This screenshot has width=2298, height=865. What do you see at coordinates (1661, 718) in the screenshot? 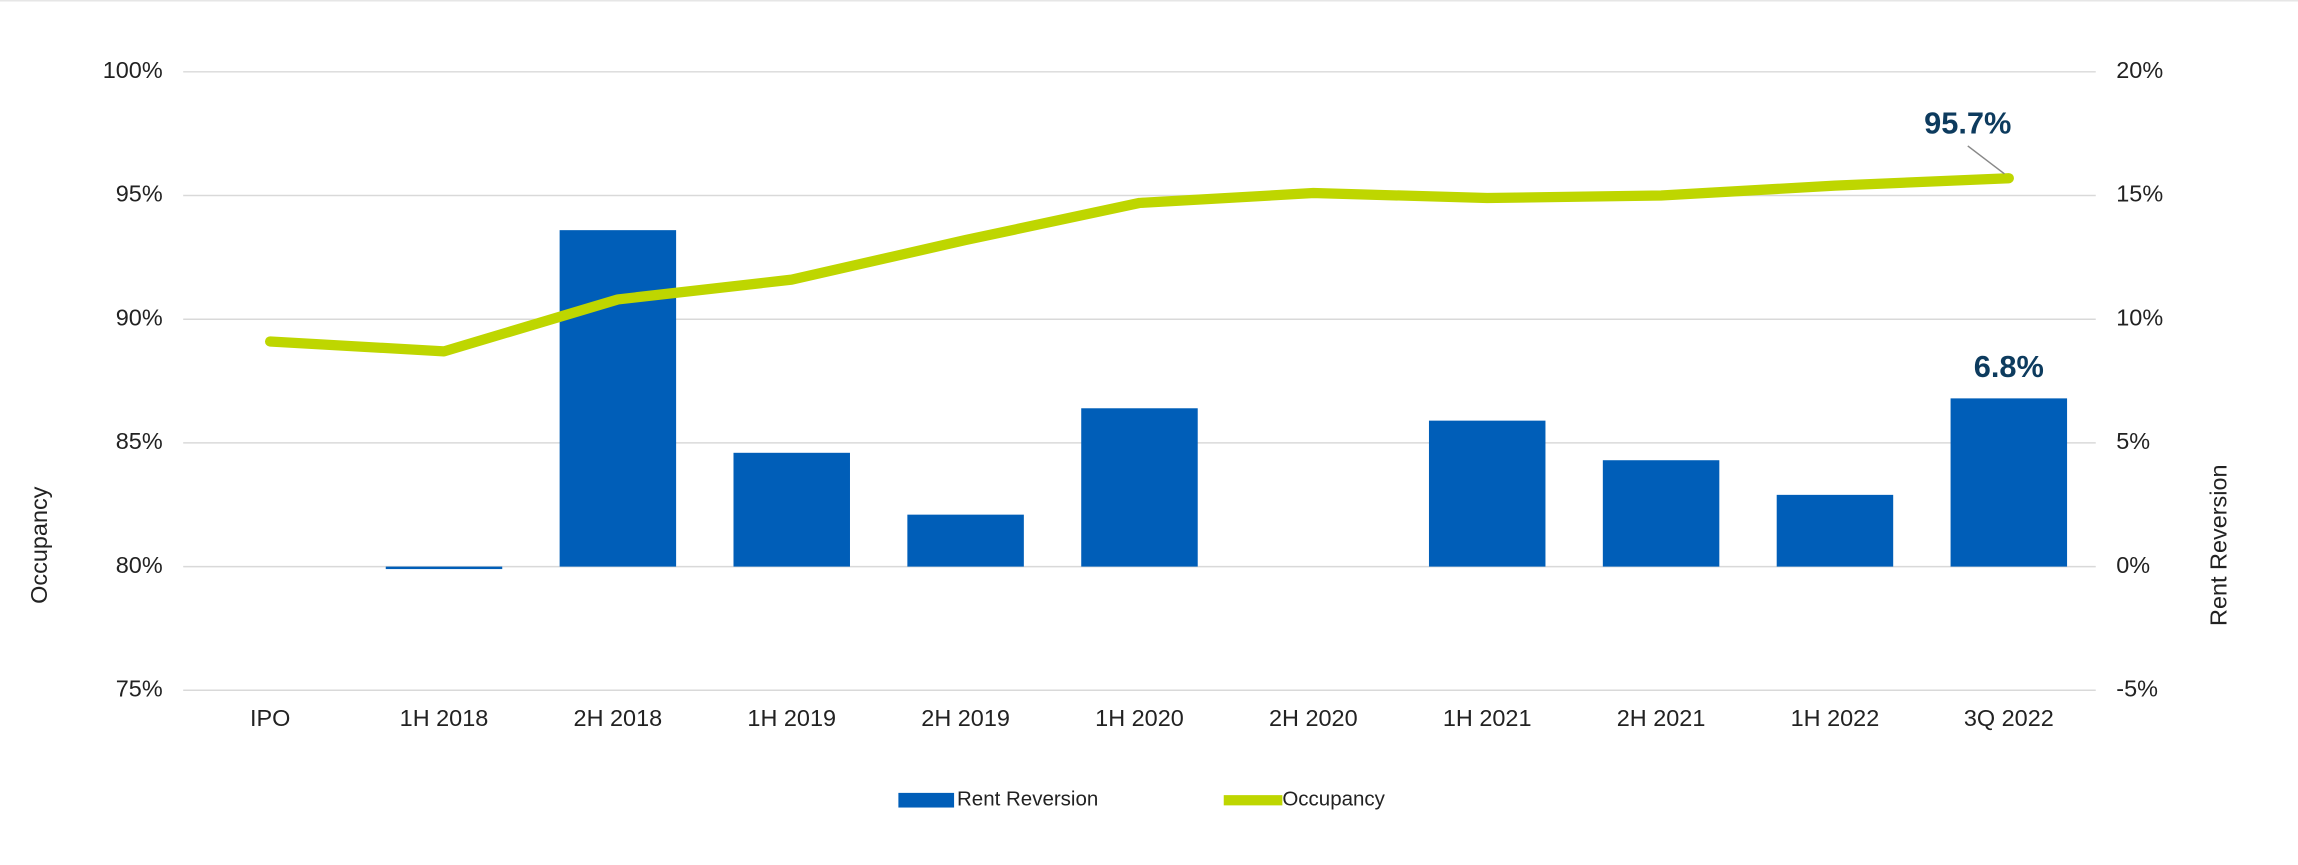
I see `x-tick-label: 2H 2021` at bounding box center [1661, 718].